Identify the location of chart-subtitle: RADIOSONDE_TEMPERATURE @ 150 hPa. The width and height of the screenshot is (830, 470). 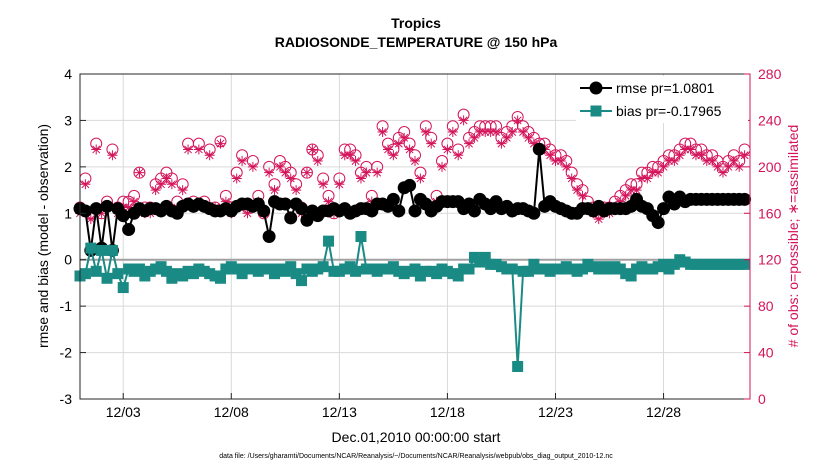
(416, 42).